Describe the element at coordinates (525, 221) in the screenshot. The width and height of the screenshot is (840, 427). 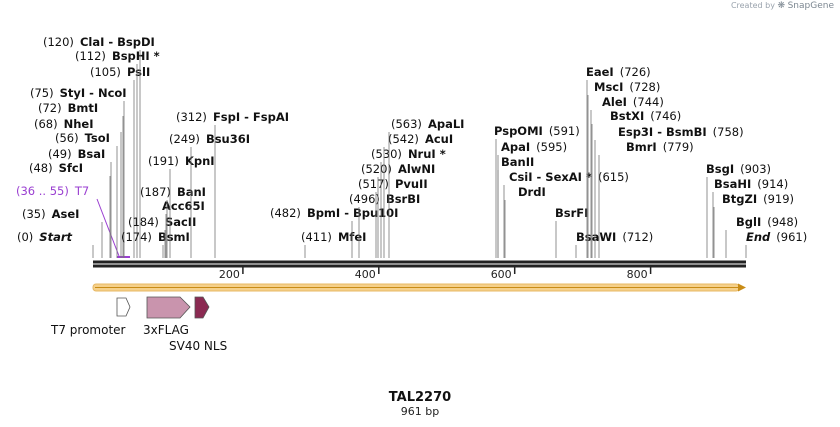
I see `site-drdi: DrdI` at that location.